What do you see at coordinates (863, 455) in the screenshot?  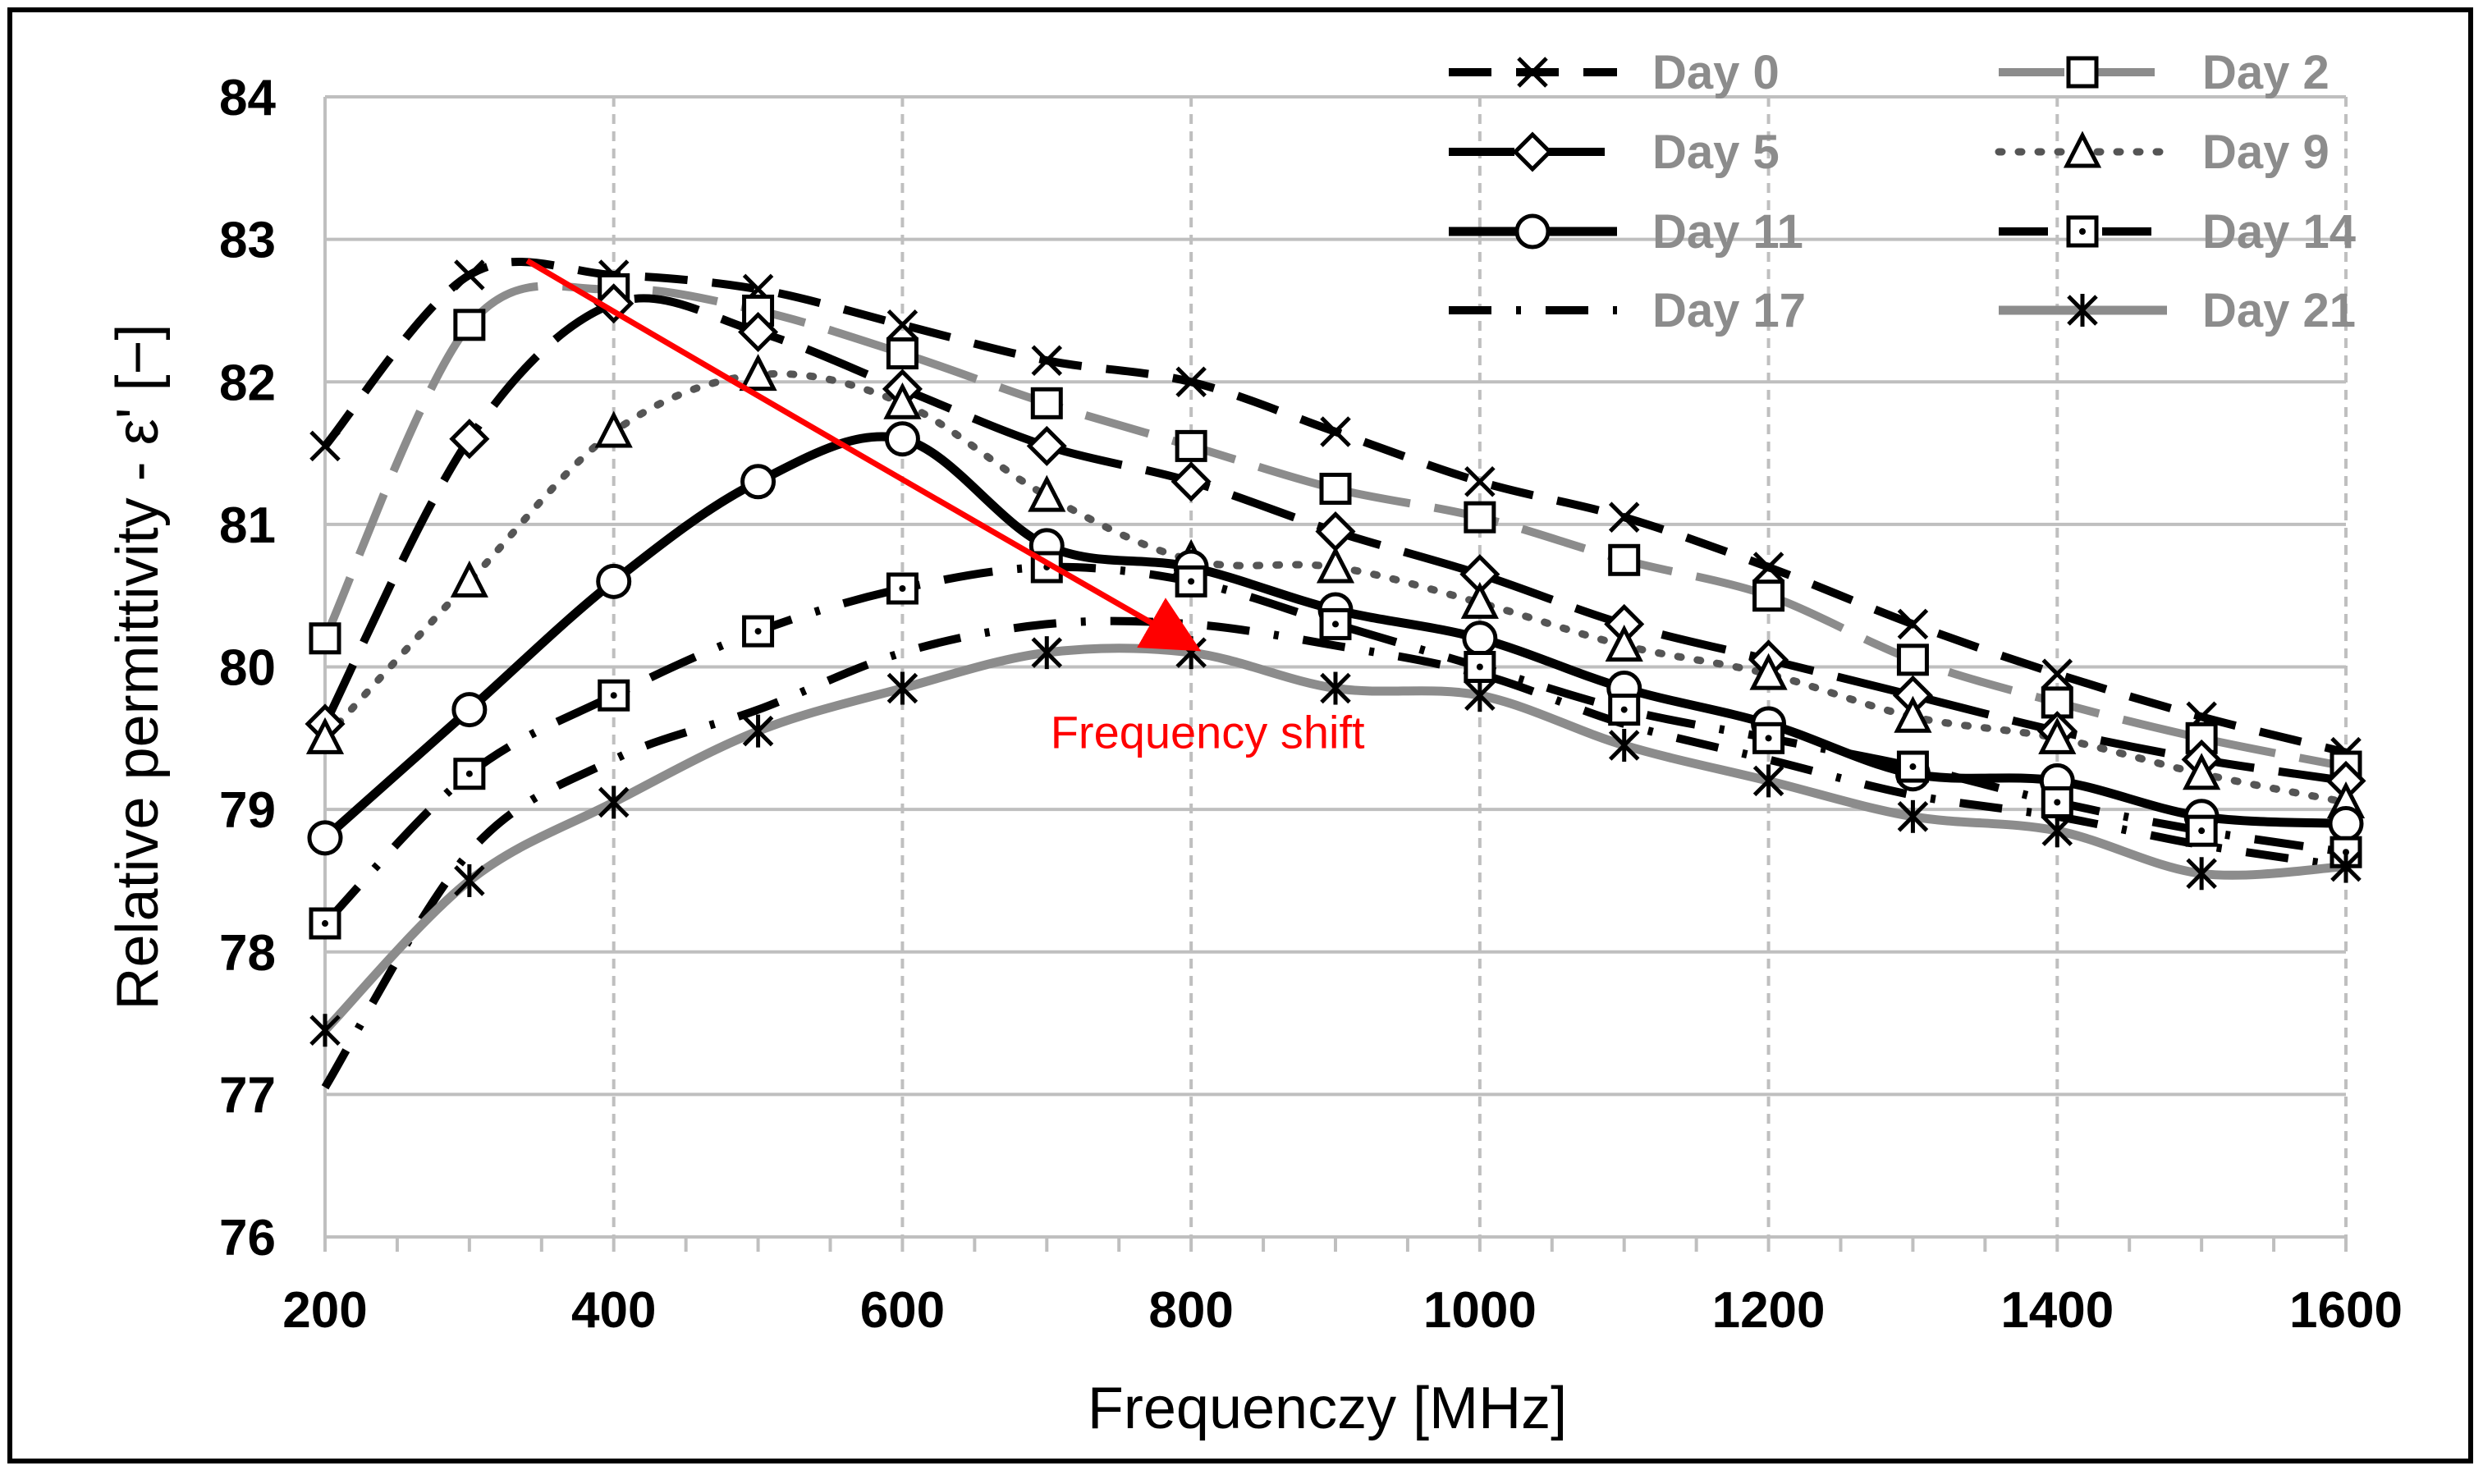 I see `frequency-shift-arrow` at bounding box center [863, 455].